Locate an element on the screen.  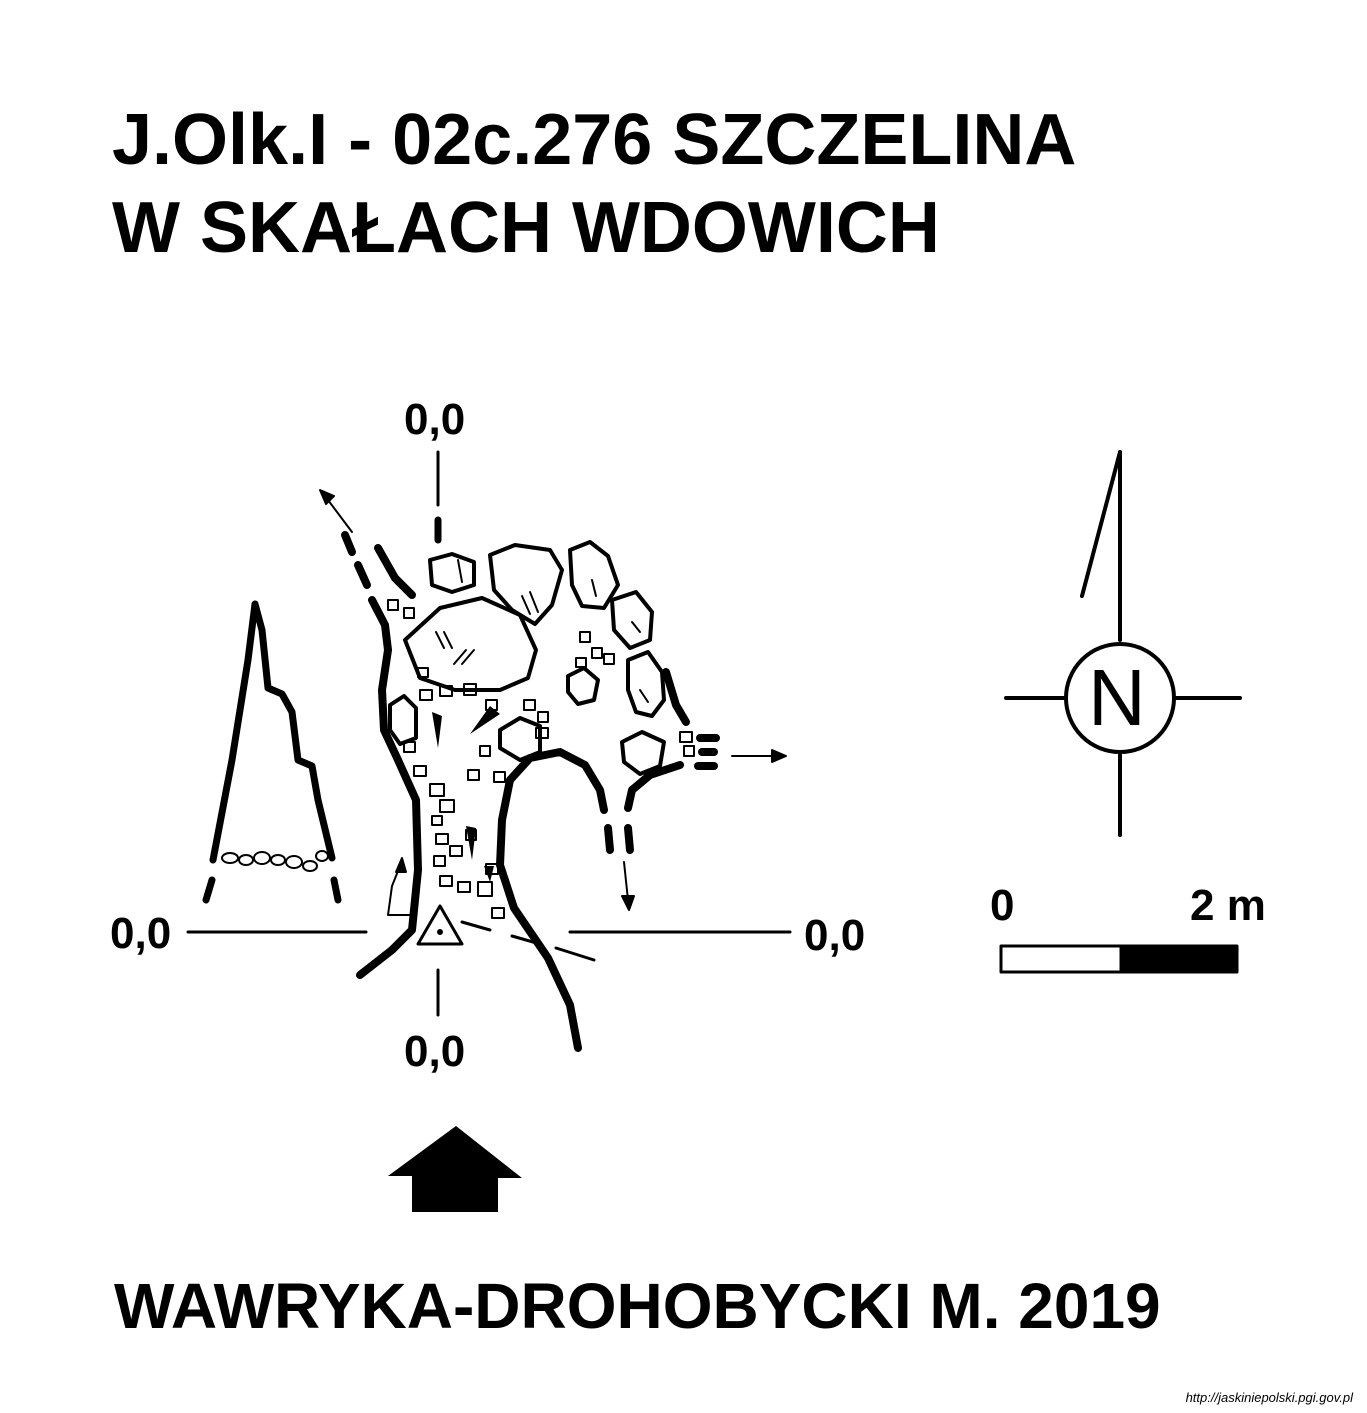
survey-triangle is located at coordinates (440, 925).